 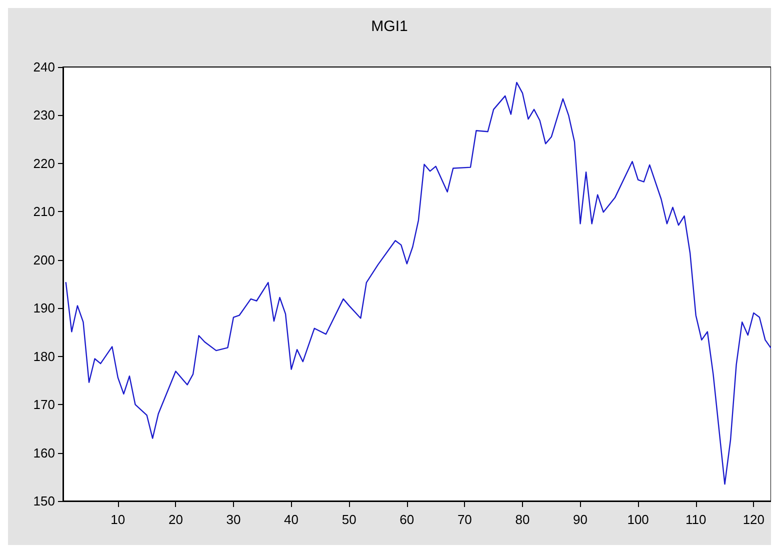 What do you see at coordinates (233, 519) in the screenshot?
I see `x-tick-label: 30` at bounding box center [233, 519].